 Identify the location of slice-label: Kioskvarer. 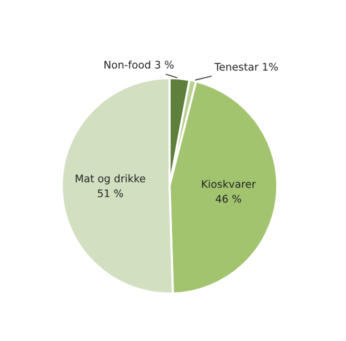
(229, 184).